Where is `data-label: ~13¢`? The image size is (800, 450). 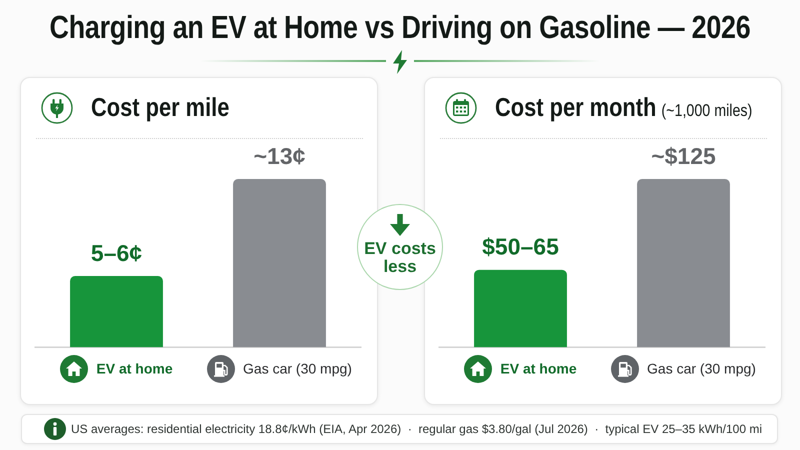 data-label: ~13¢ is located at coordinates (280, 155).